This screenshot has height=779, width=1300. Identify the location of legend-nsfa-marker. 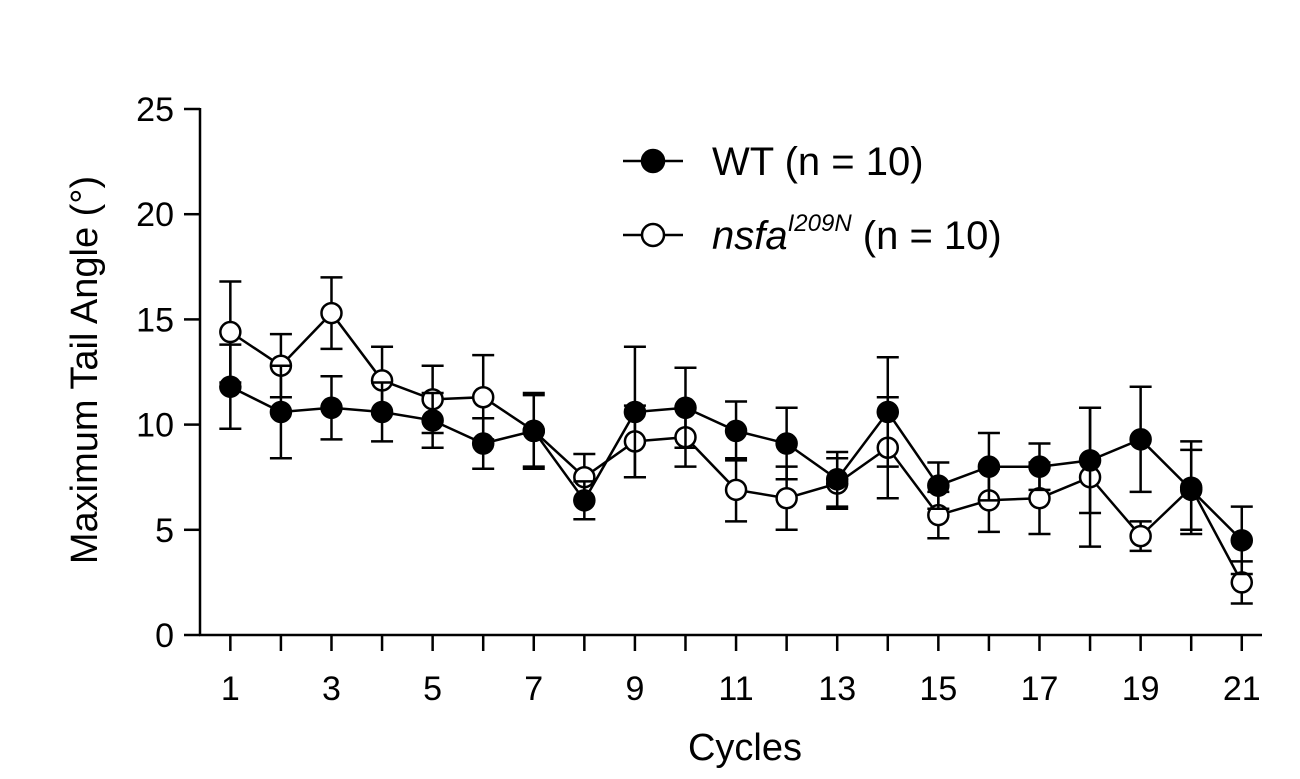
(653, 235).